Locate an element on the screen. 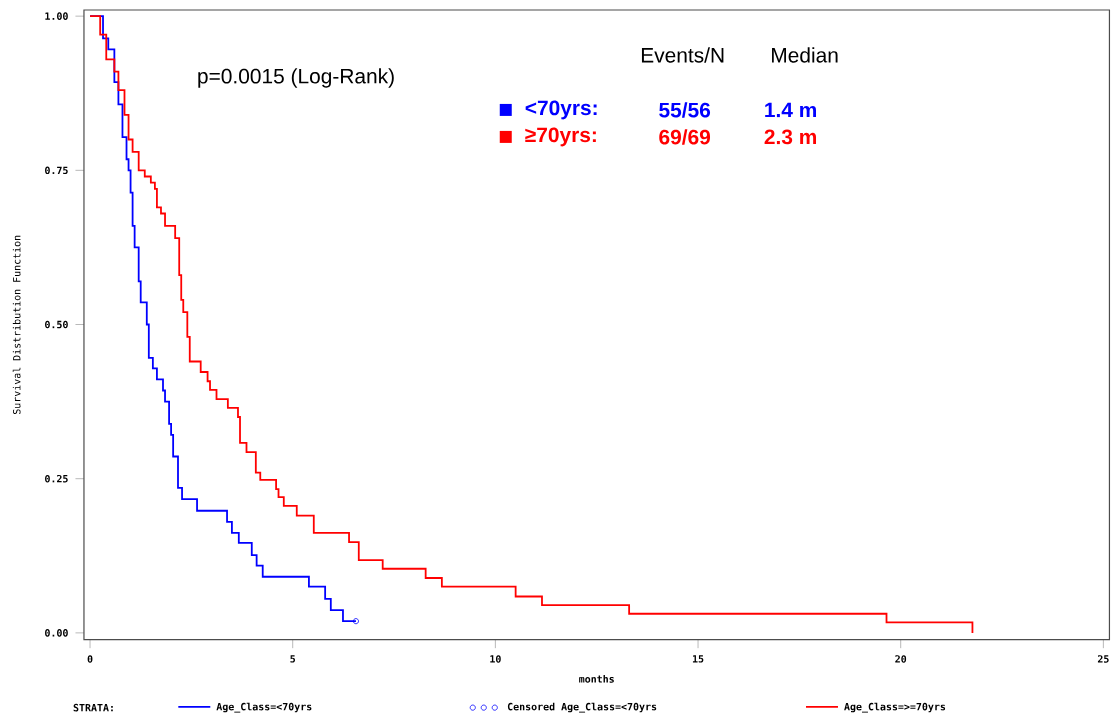  y-tick-label: 0.75 is located at coordinates (56, 170).